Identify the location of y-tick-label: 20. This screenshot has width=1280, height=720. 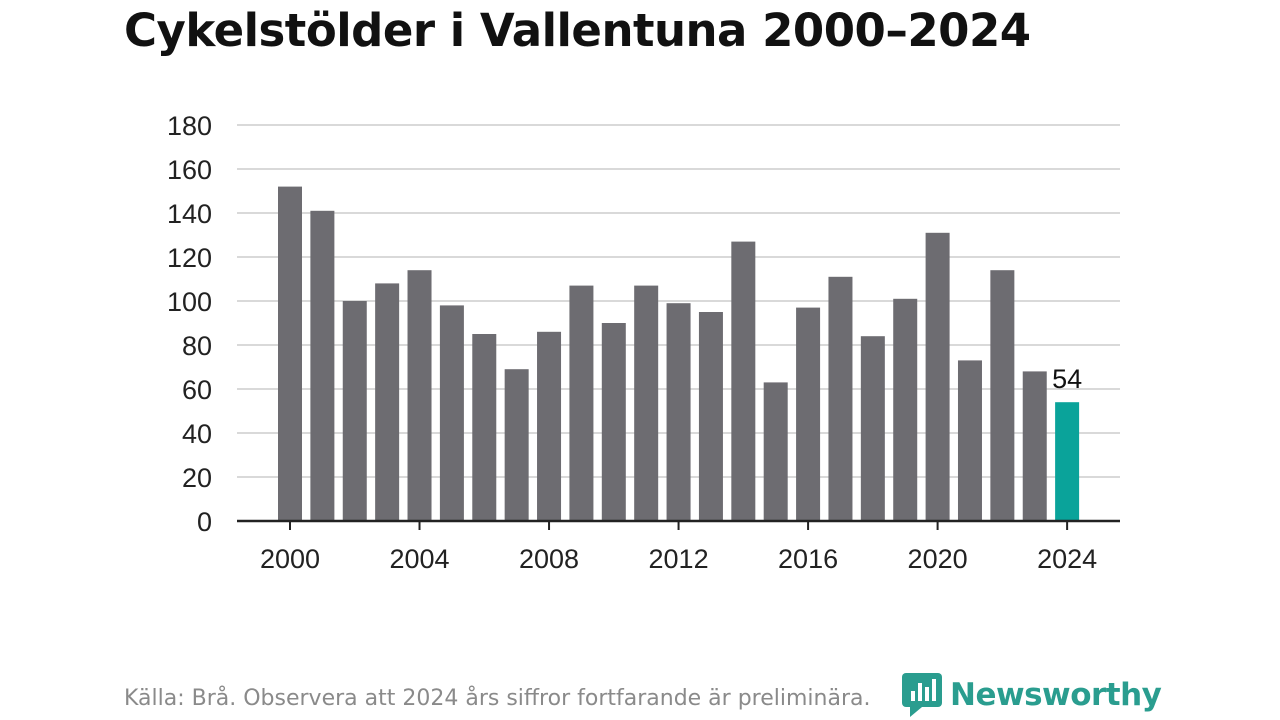
(197, 478).